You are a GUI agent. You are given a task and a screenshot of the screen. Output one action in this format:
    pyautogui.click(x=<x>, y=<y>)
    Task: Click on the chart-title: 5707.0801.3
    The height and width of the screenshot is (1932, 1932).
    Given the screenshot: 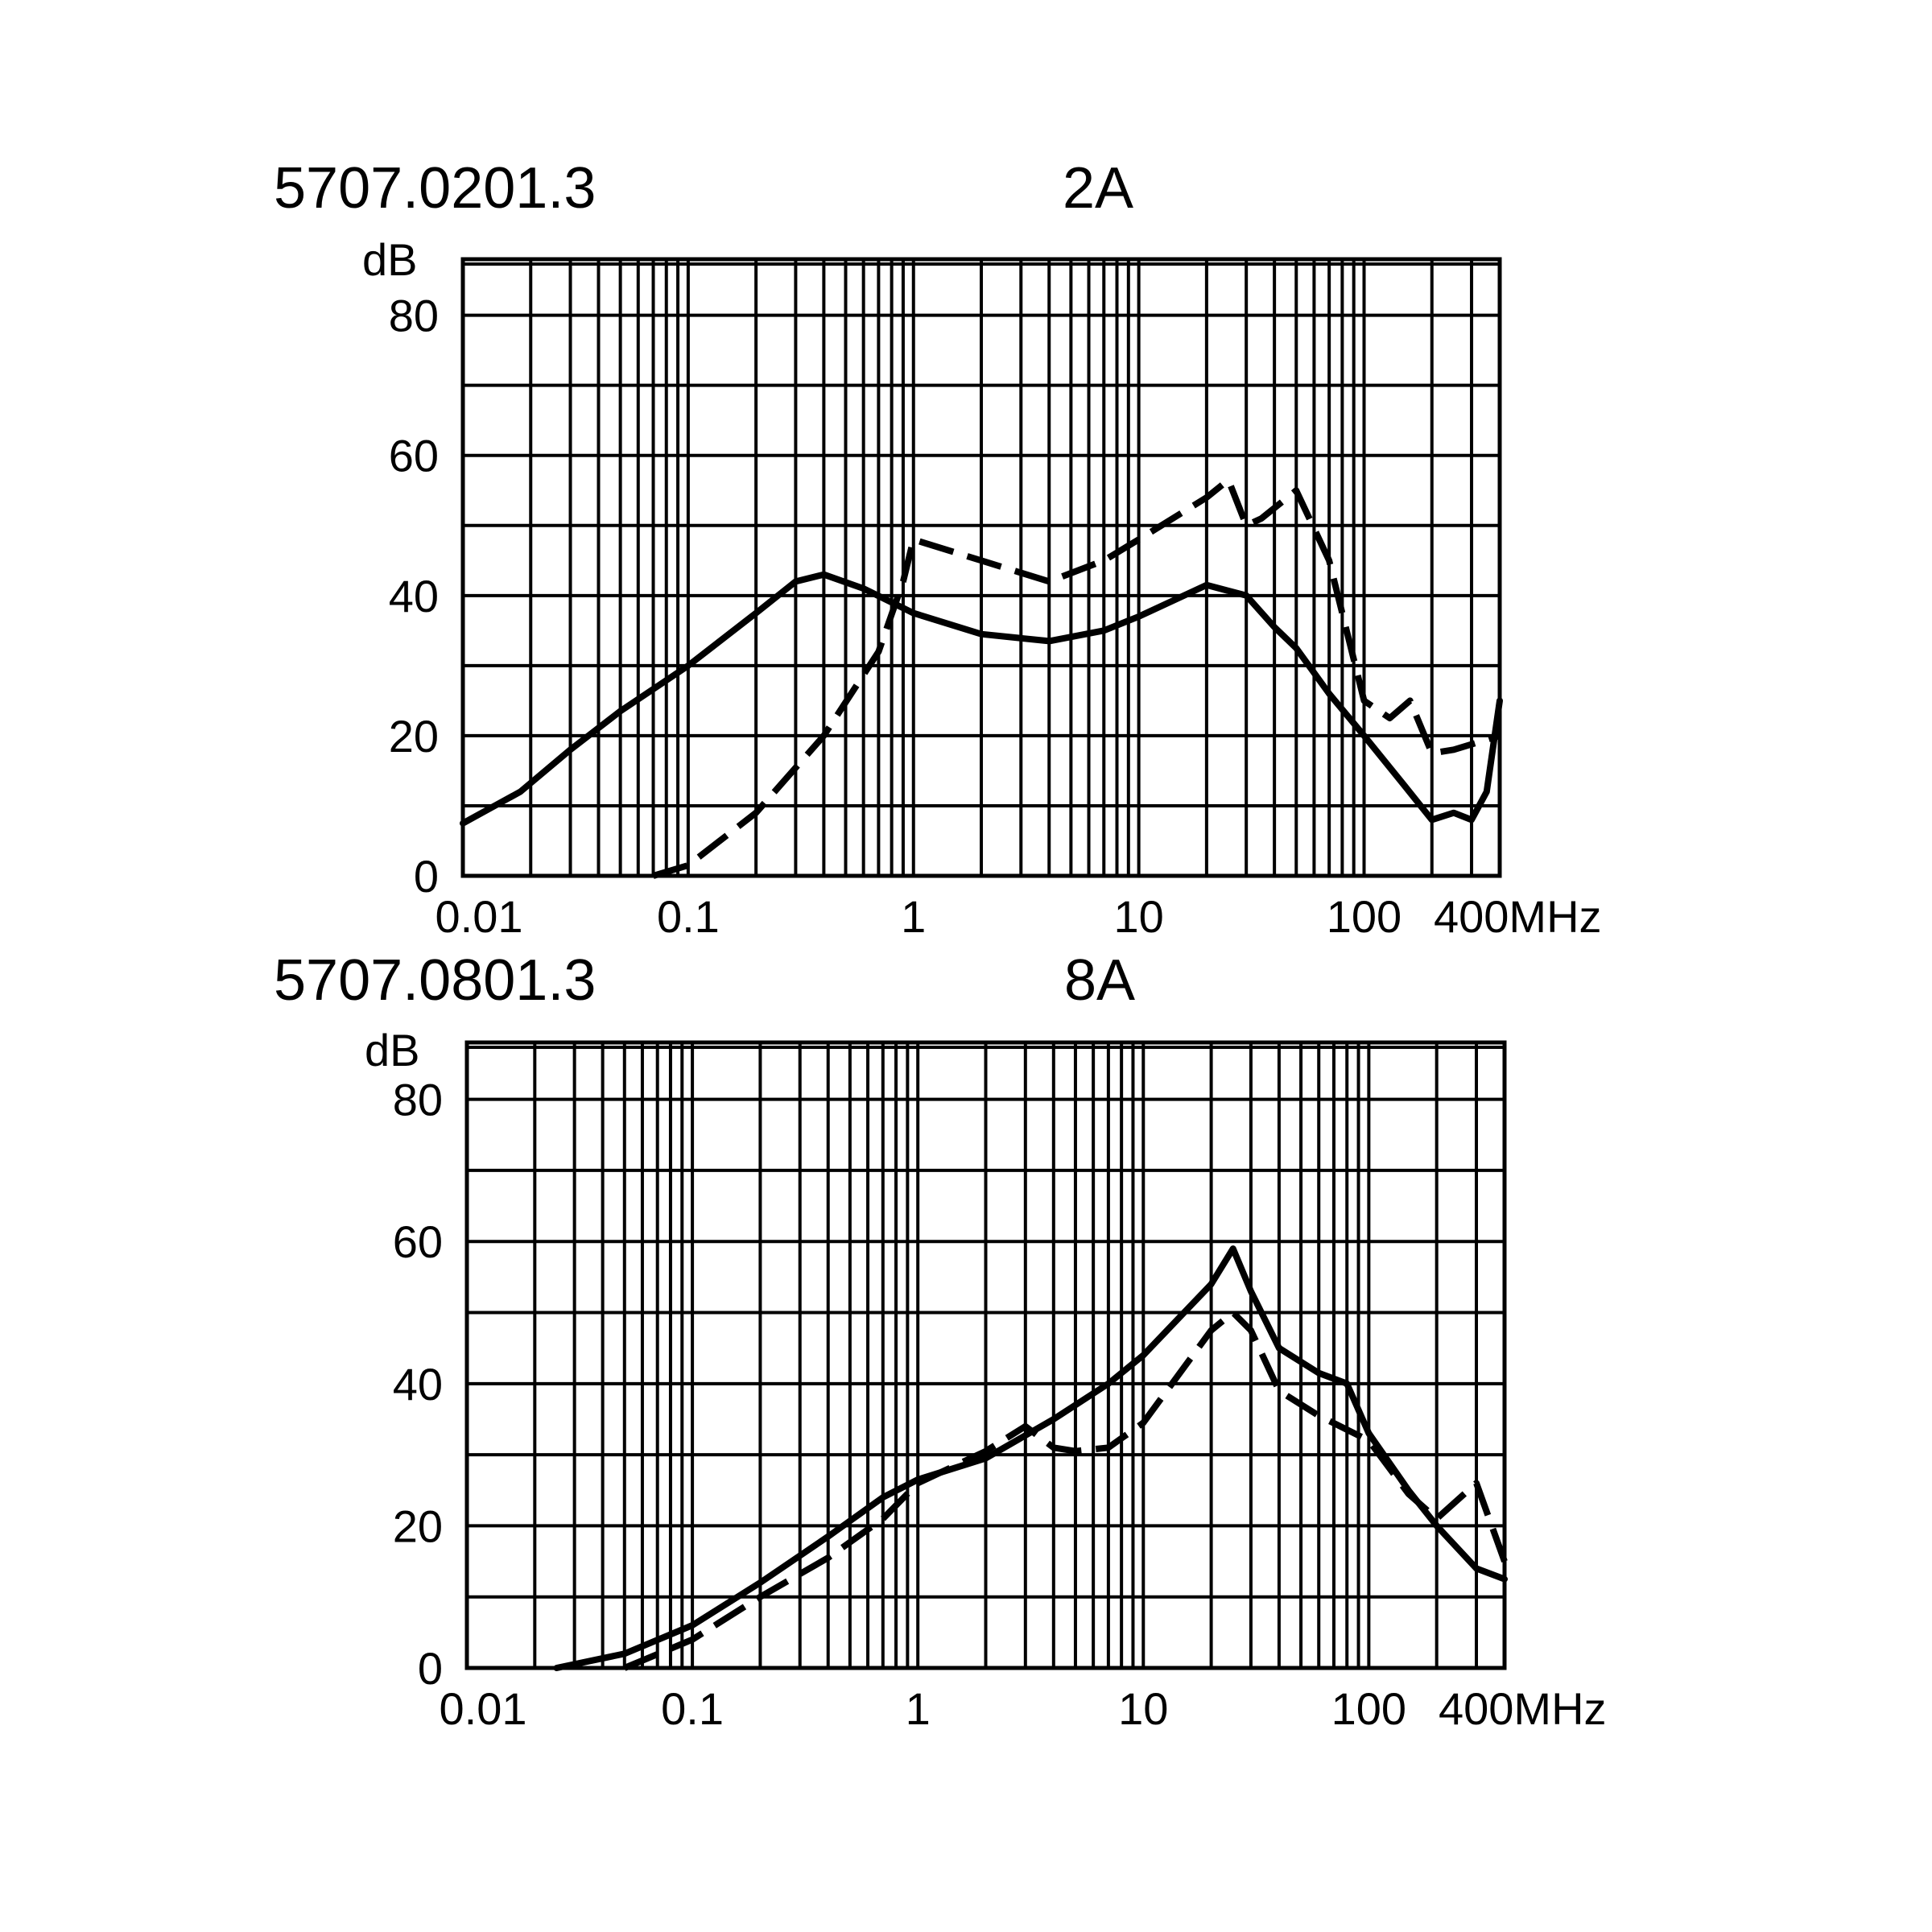 What is the action you would take?
    pyautogui.click(x=435, y=980)
    